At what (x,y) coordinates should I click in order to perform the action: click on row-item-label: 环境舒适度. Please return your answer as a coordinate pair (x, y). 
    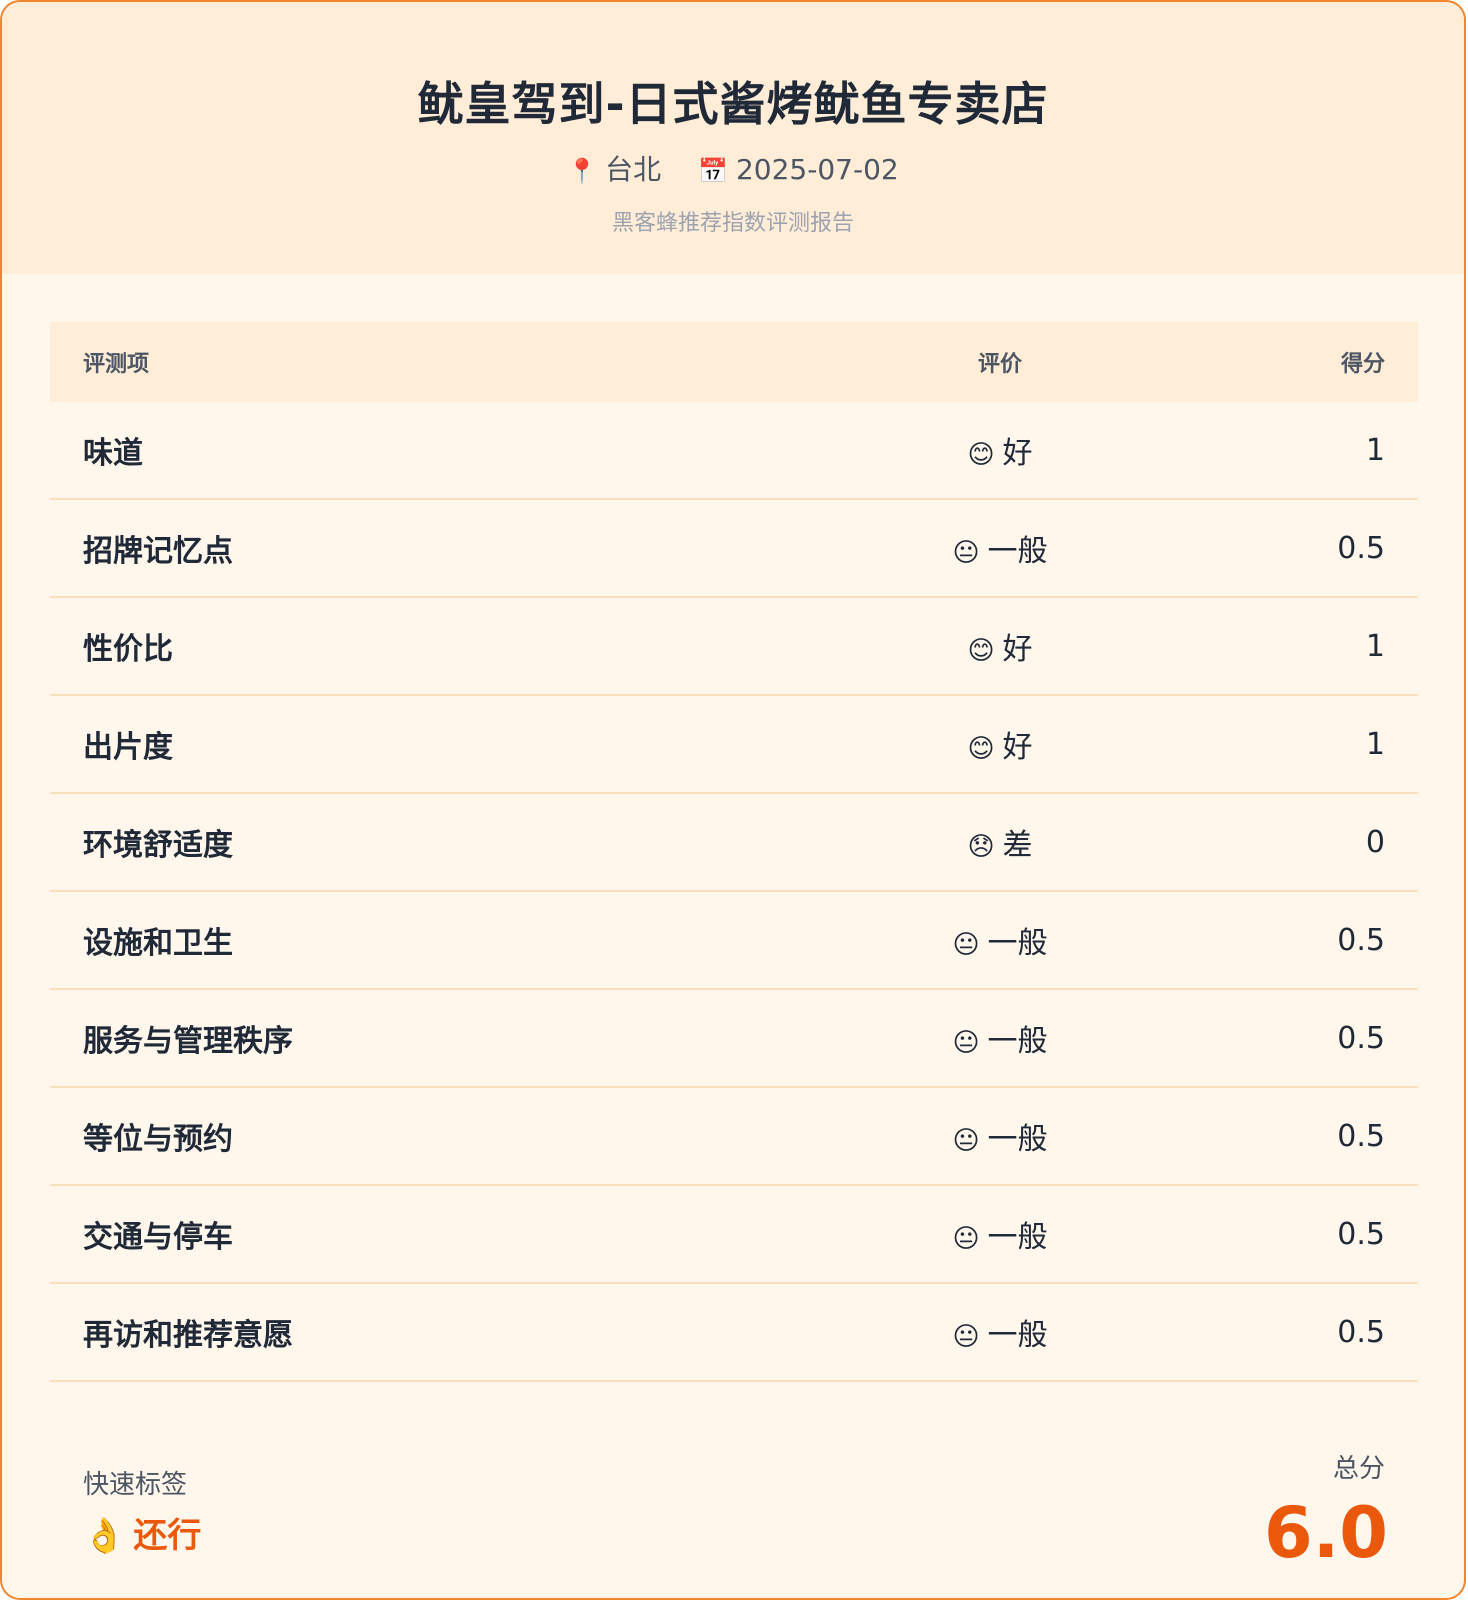
    Looking at the image, I should click on (158, 845).